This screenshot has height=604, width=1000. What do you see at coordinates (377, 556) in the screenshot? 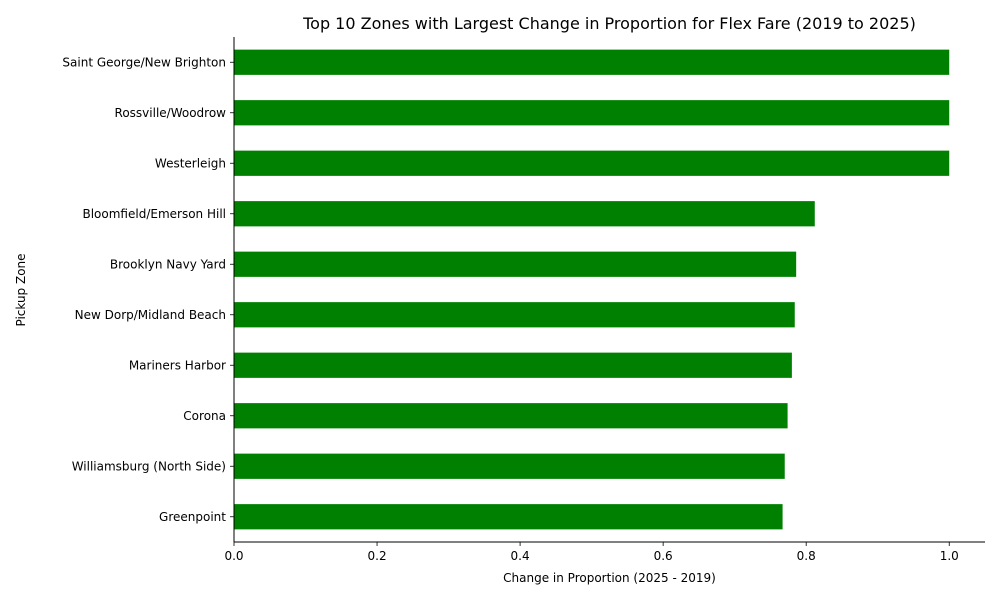
I see `x-tick-label: 0.2` at bounding box center [377, 556].